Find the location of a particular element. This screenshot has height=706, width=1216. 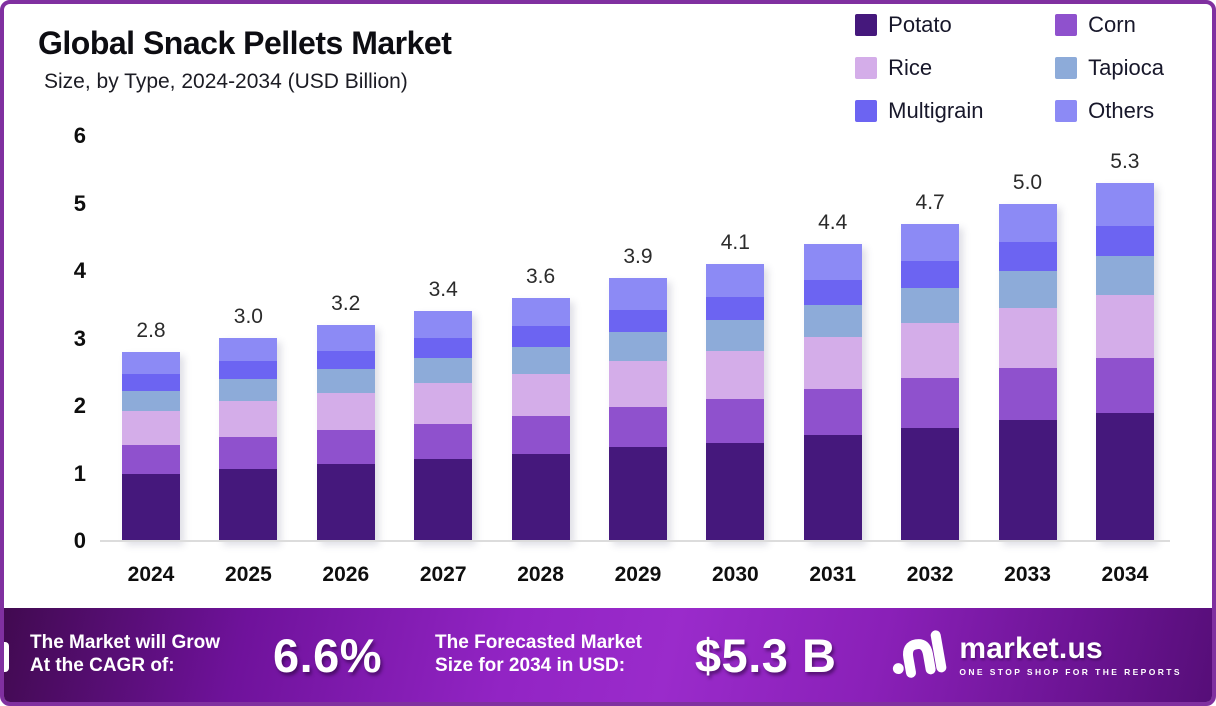

y-tick-label: 0 is located at coordinates (79, 540).